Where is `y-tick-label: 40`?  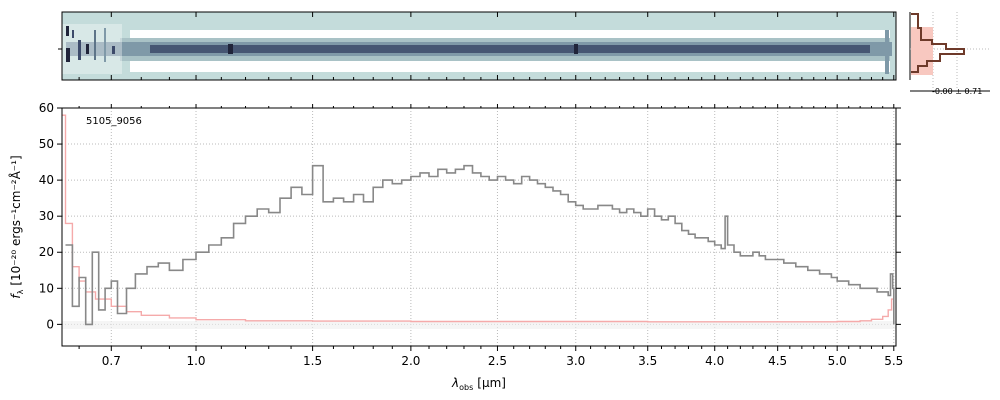
y-tick-label: 40 is located at coordinates (46, 180).